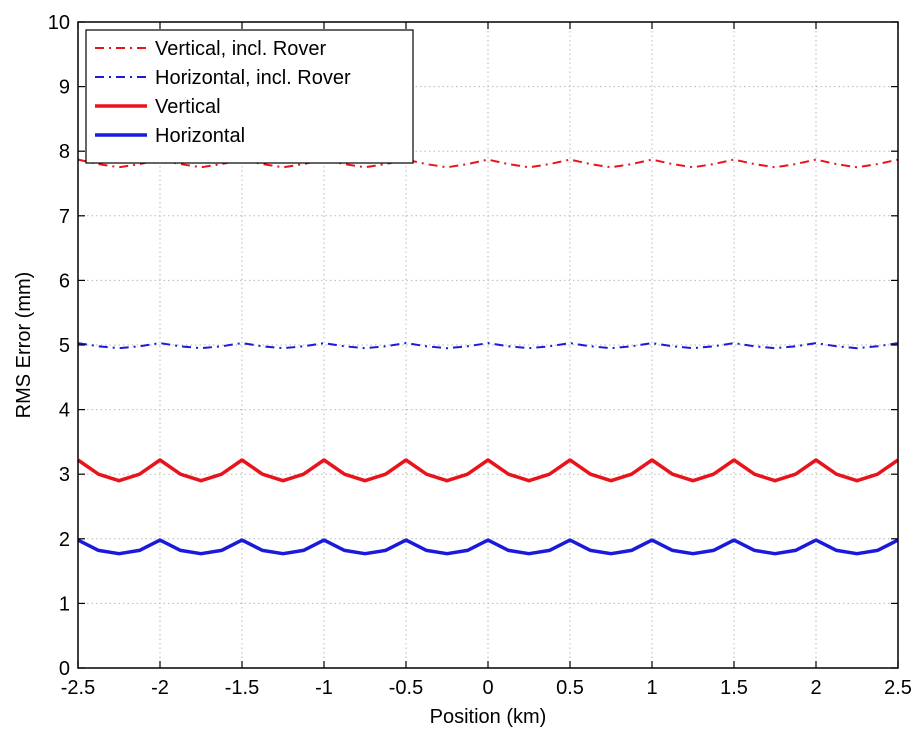  Describe the element at coordinates (64, 88) in the screenshot. I see `y-tick-label: 9` at that location.